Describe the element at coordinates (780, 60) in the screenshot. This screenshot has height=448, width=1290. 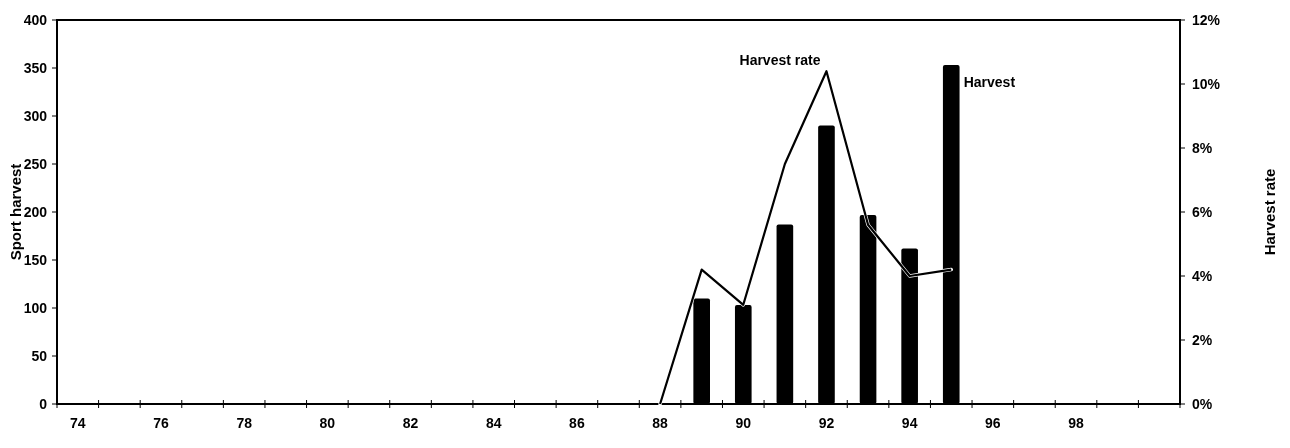
I see `series-label: Harvest rate` at that location.